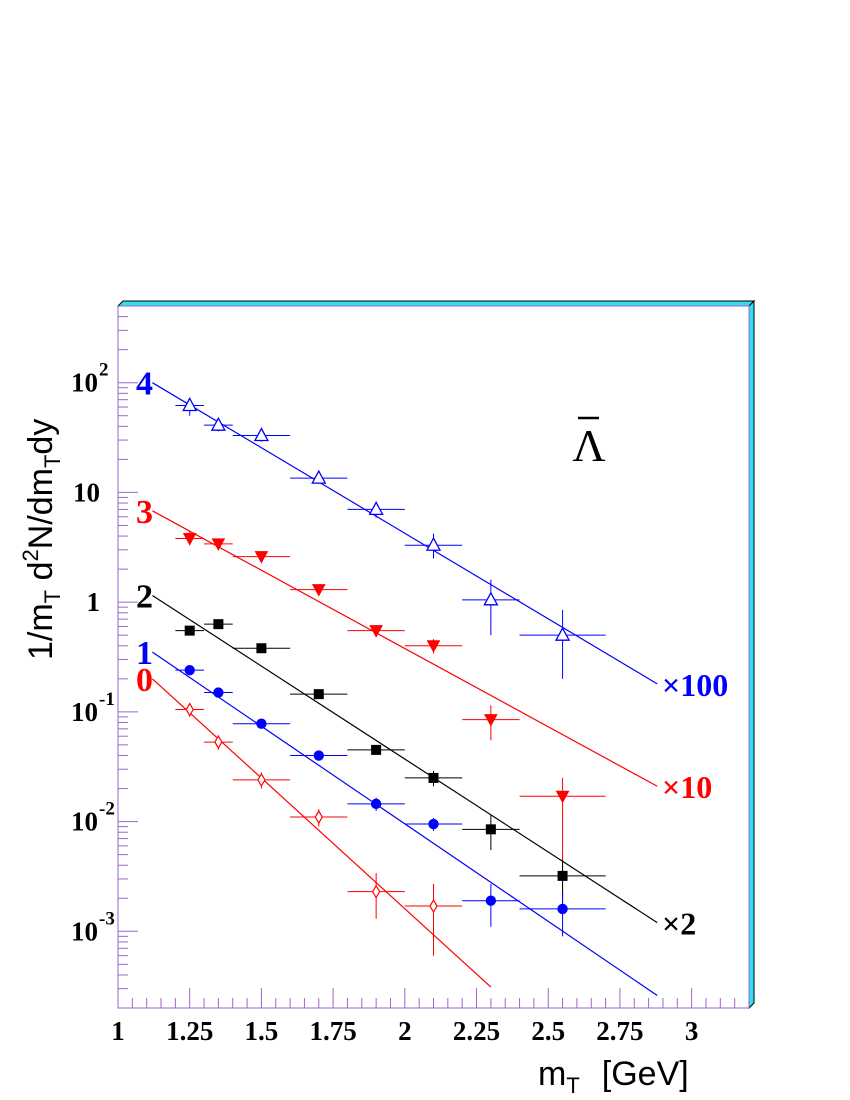 This screenshot has height=1100, width=850. Describe the element at coordinates (572, 1085) in the screenshot. I see `x-axis-title-sub: T` at that location.